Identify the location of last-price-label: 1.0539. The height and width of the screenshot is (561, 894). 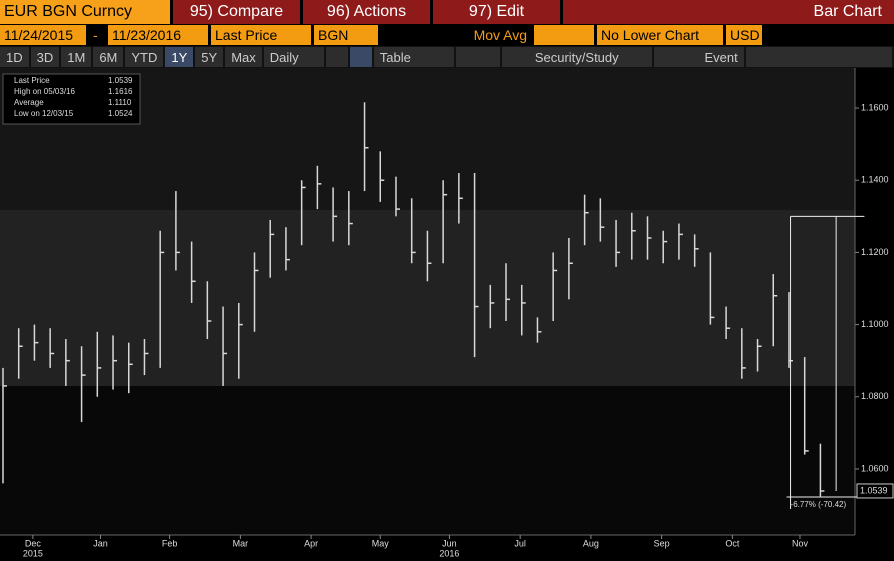
(874, 490).